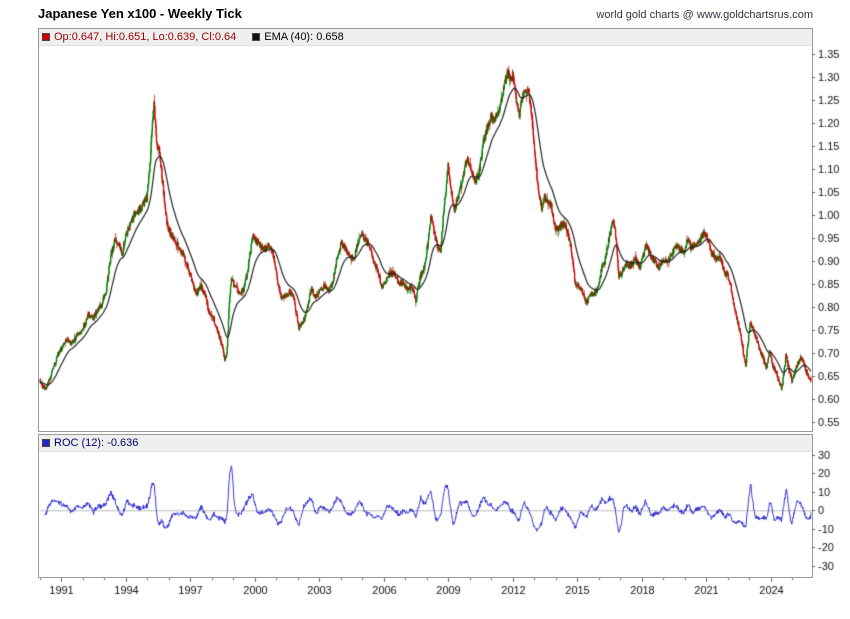  Describe the element at coordinates (140, 13) in the screenshot. I see `chart-title: Japanese Yen x100 - Weekly Tick` at that location.